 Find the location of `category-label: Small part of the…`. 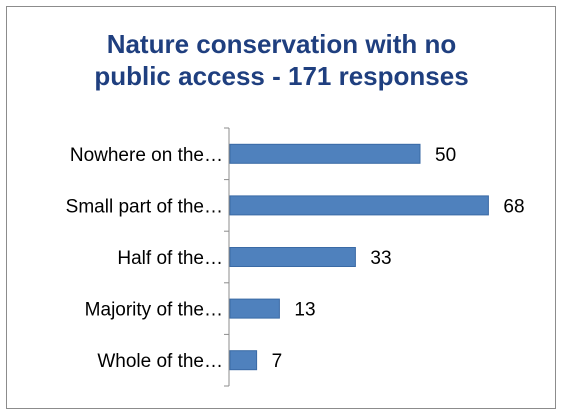

category-label: Small part of the… is located at coordinates (144, 206).